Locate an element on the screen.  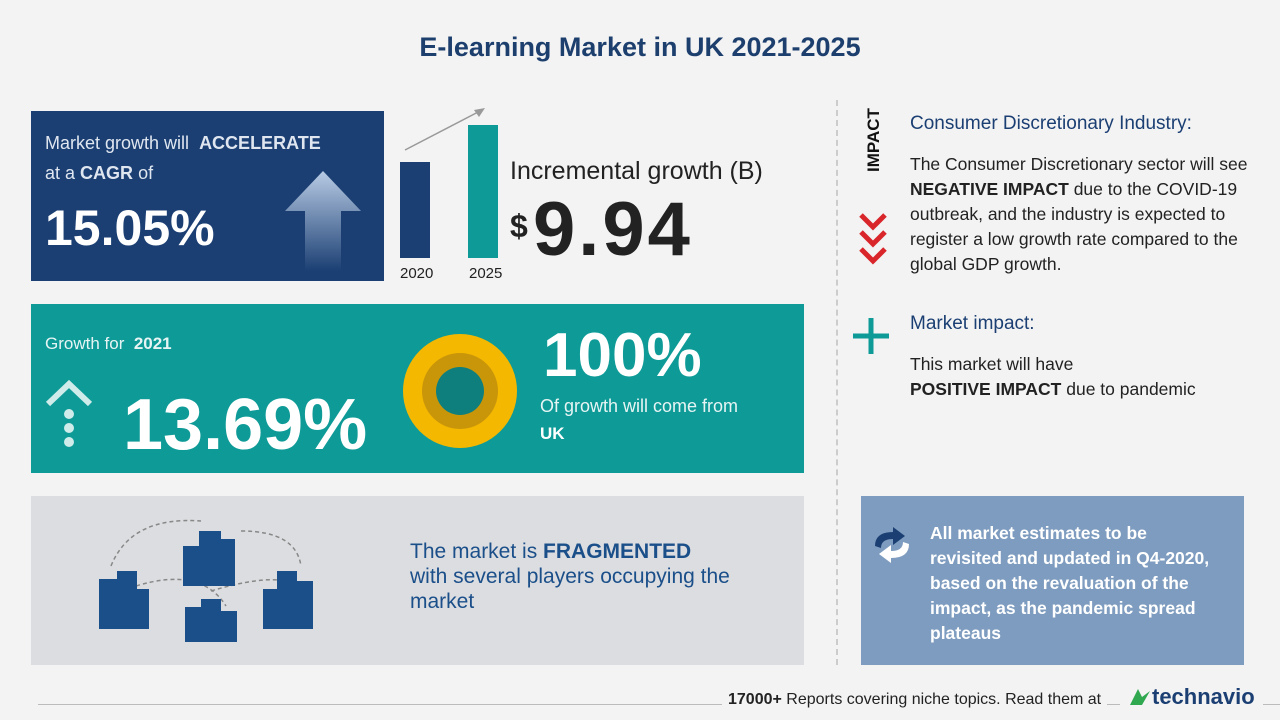
year-label: 2020 is located at coordinates (417, 273).